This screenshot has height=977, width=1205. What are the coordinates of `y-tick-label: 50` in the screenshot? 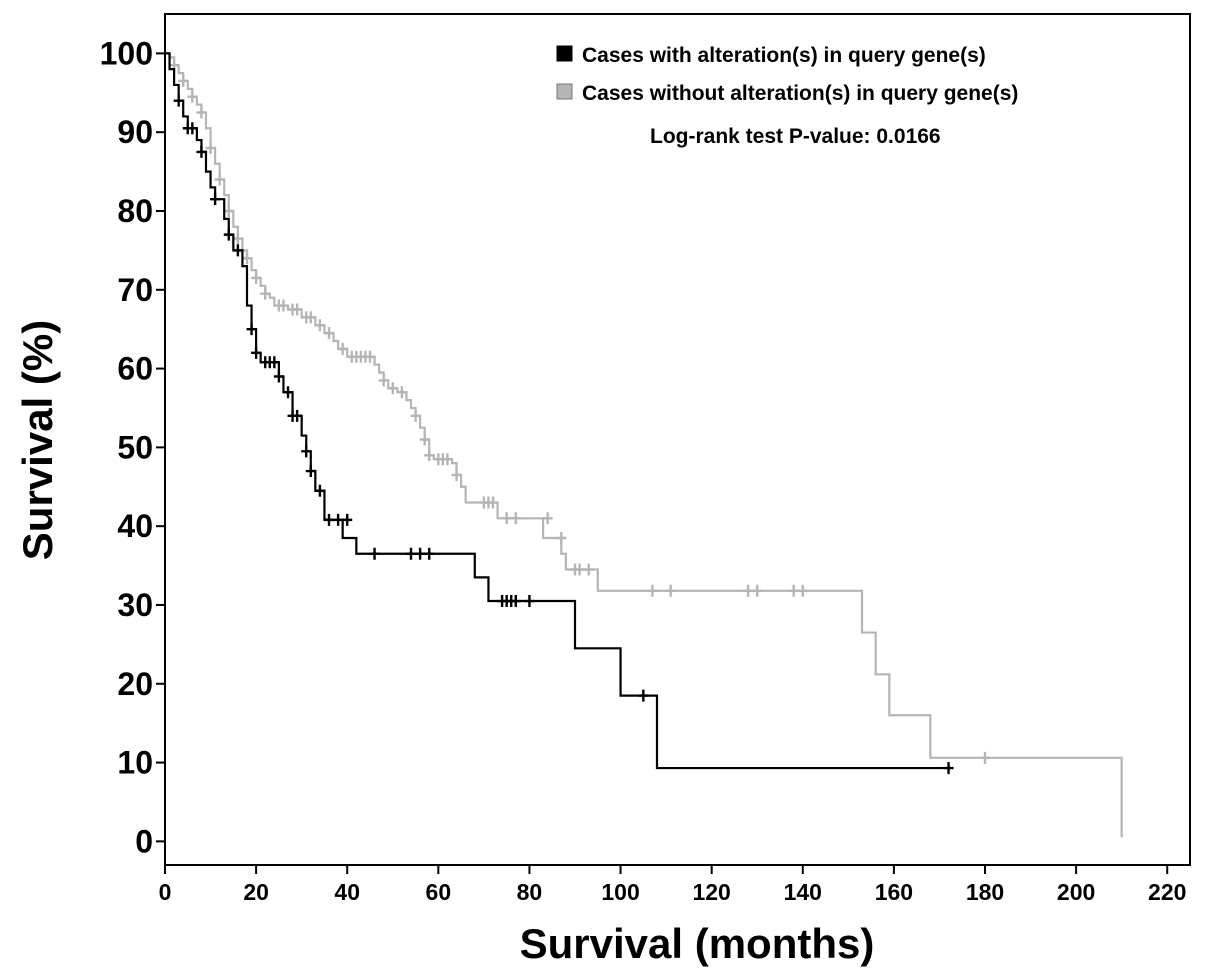 It's located at (135, 447).